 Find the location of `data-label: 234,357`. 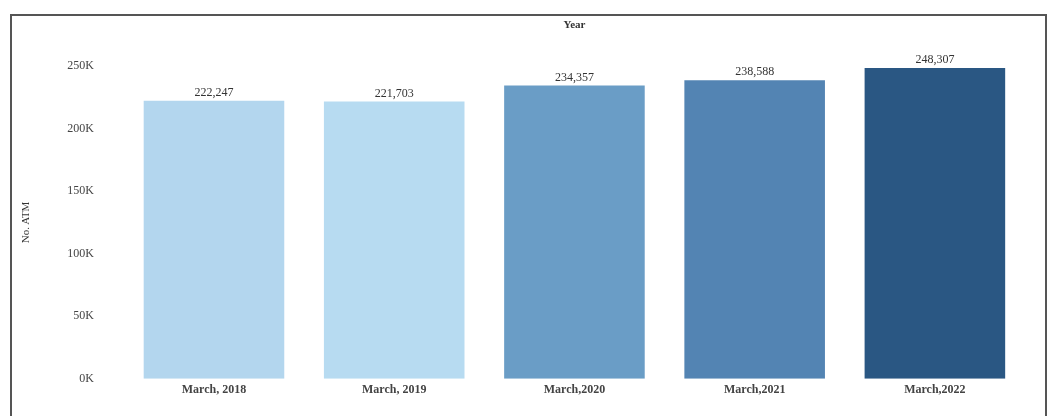

data-label: 234,357 is located at coordinates (574, 76).